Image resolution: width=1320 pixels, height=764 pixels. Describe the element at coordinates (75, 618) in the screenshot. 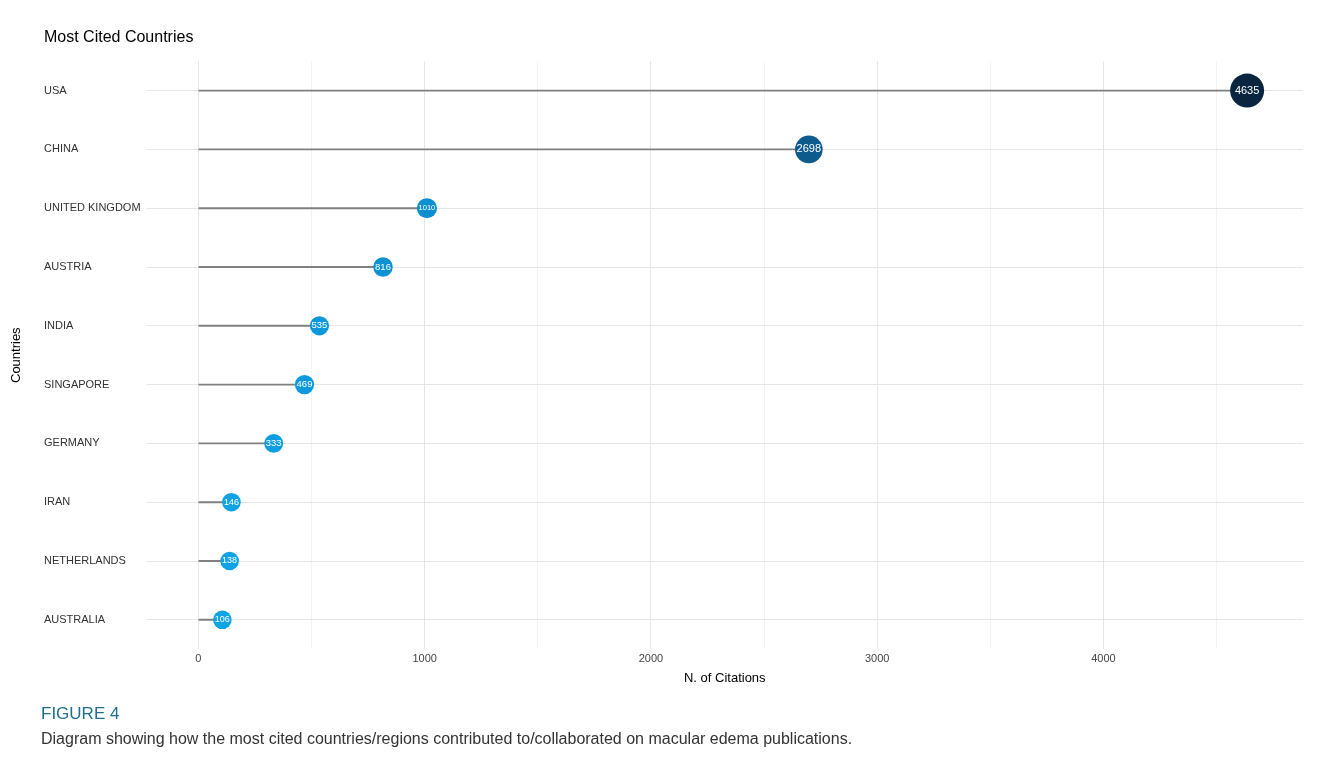

I see `y-tick-label: AUSTRALIA` at that location.